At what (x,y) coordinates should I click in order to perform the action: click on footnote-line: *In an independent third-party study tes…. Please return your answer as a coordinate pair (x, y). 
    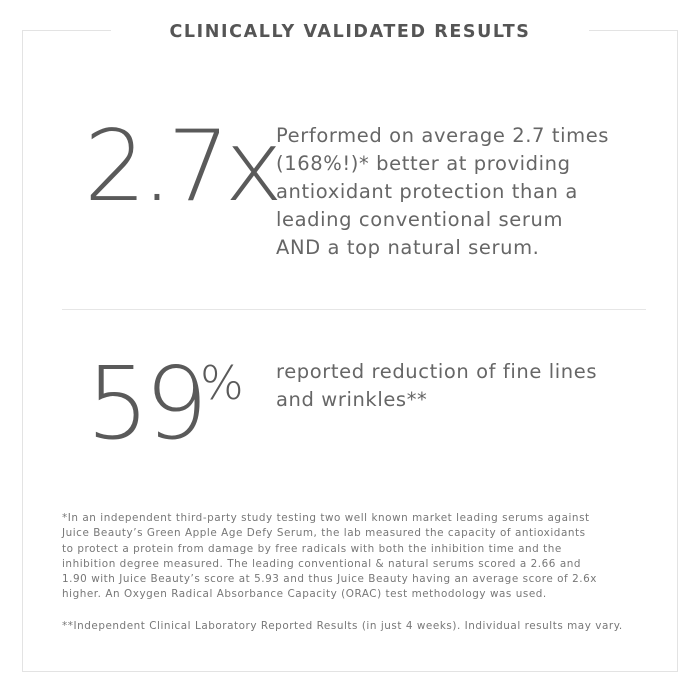
    Looking at the image, I should click on (326, 518).